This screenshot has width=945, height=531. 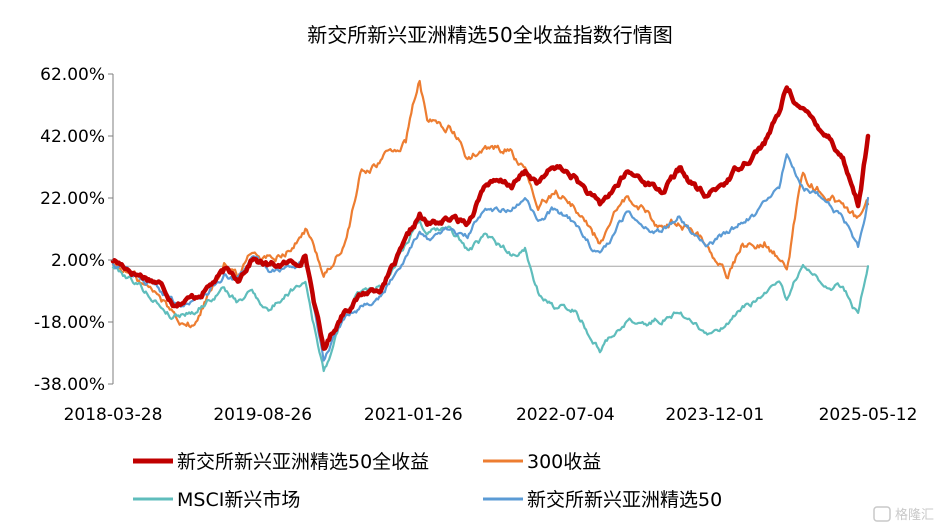 I want to click on y-tick-label: -18.00%, so click(x=69, y=323).